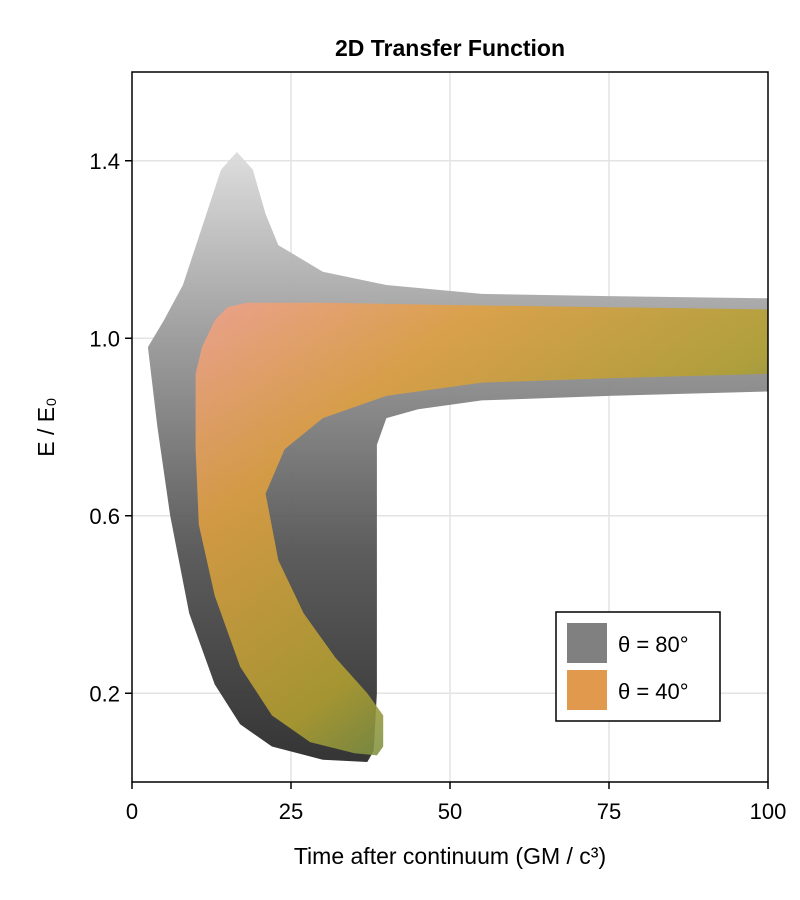  I want to click on y-tick-label: 0.2, so click(104, 693).